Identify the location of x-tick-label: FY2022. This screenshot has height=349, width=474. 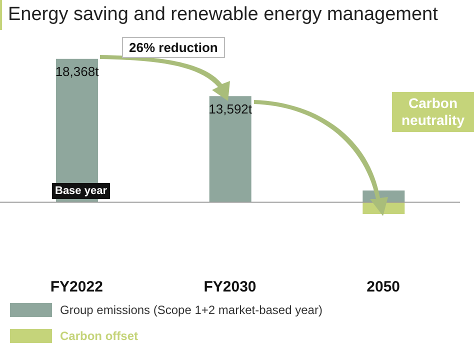
(76, 287).